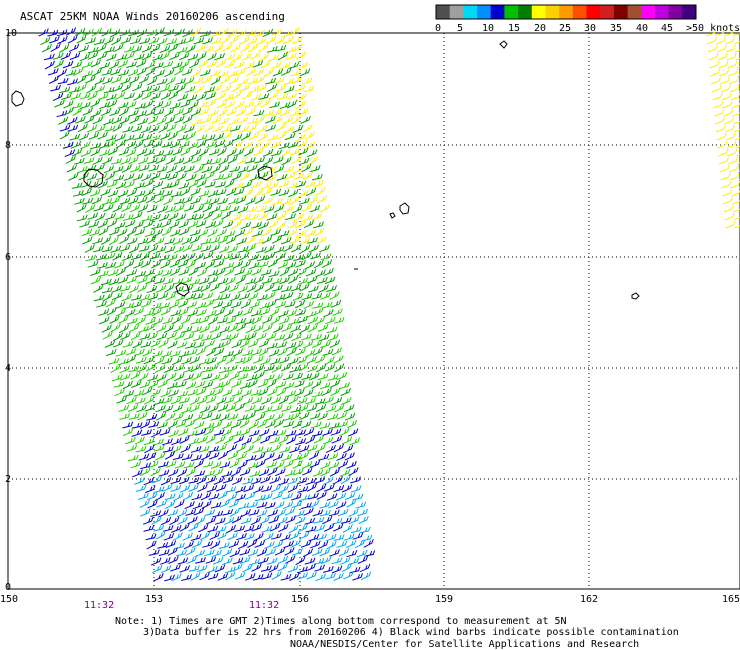 The image size is (740, 650). What do you see at coordinates (635, 296) in the screenshot?
I see `island-outline` at bounding box center [635, 296].